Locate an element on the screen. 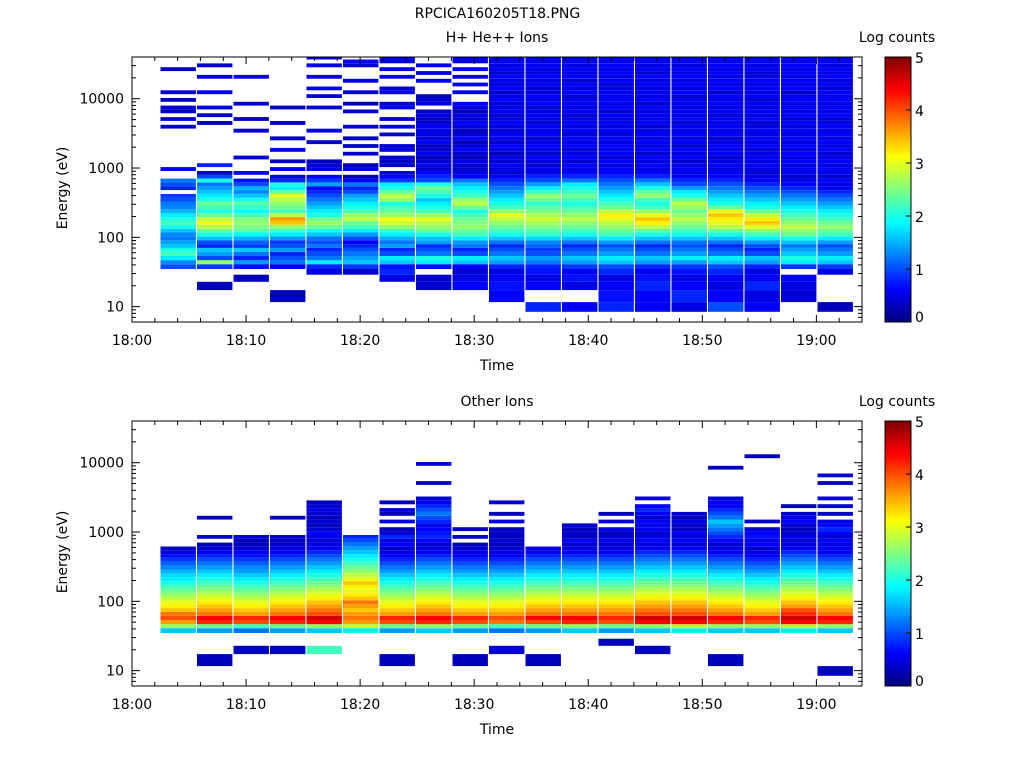 The image size is (1024, 768). y-tick-label: 10 is located at coordinates (115, 308).